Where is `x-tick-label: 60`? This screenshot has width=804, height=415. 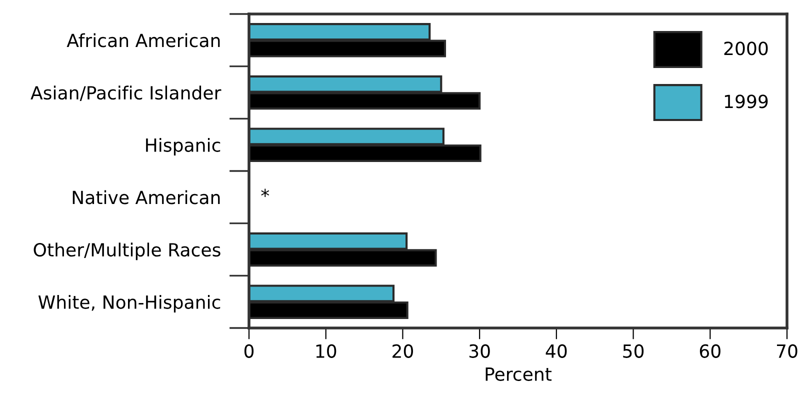 x-tick-label: 60 is located at coordinates (710, 351).